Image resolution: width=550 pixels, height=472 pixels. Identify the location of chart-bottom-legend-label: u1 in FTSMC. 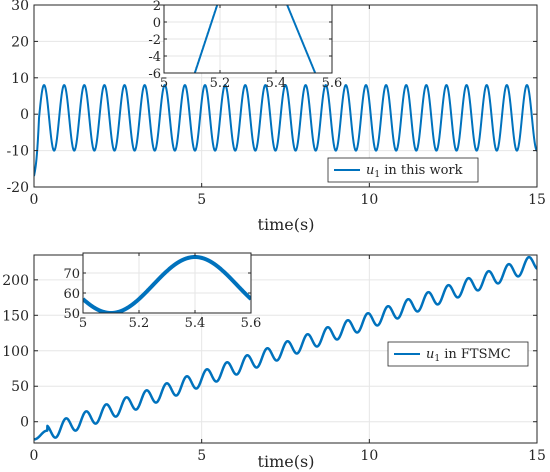
(468, 355).